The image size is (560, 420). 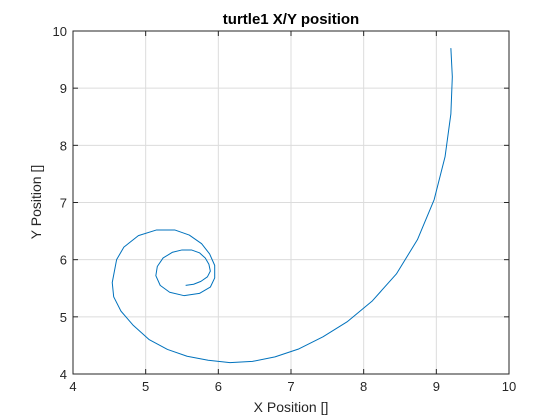 What do you see at coordinates (36, 202) in the screenshot?
I see `y-axis-label: Y Position []` at bounding box center [36, 202].